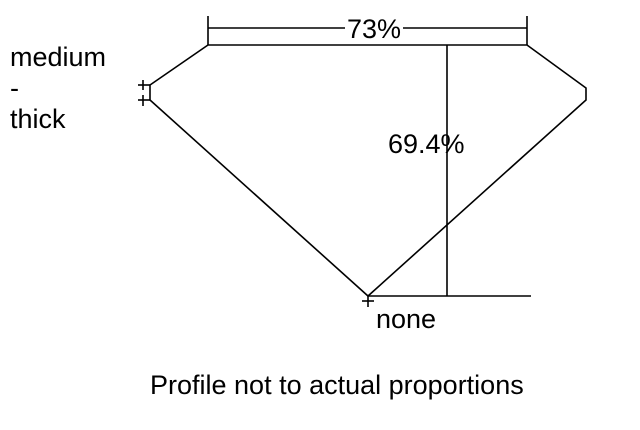 The image size is (640, 430). Describe the element at coordinates (58, 88) in the screenshot. I see `girdle-label: medium - thick` at that location.